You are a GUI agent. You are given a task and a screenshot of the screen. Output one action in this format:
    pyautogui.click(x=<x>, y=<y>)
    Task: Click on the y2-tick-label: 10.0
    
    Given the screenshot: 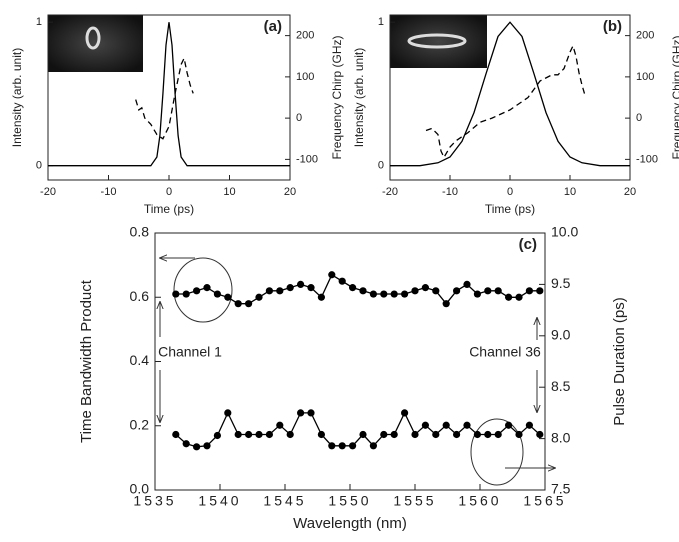 What is the action you would take?
    pyautogui.click(x=564, y=232)
    